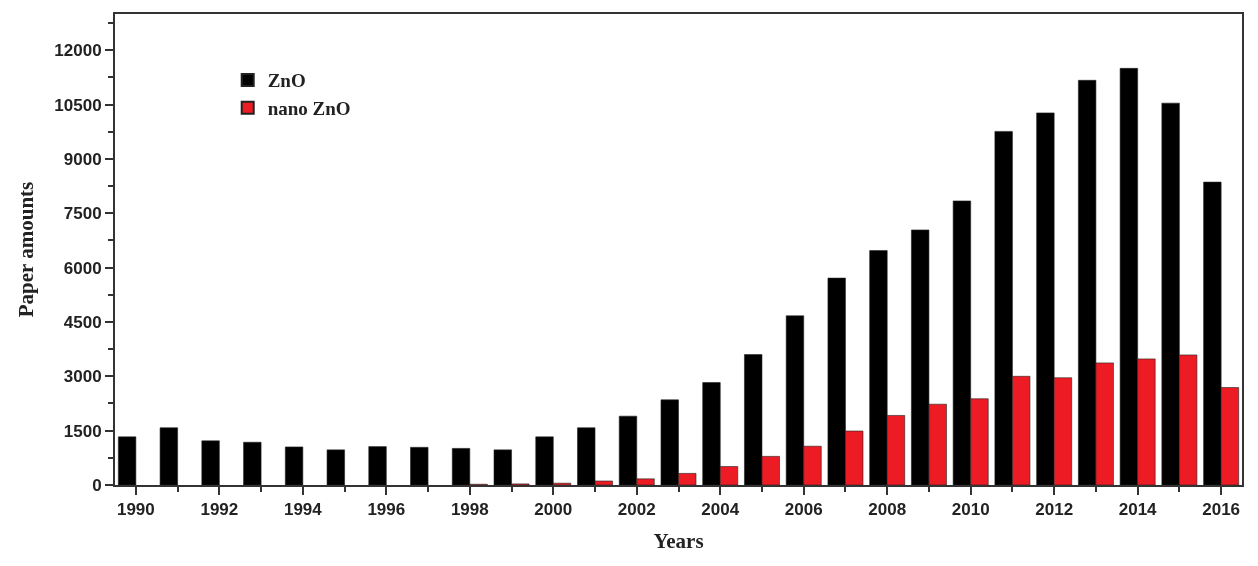 The height and width of the screenshot is (566, 1258). What do you see at coordinates (219, 510) in the screenshot?
I see `x-tick-label: 1992` at bounding box center [219, 510].